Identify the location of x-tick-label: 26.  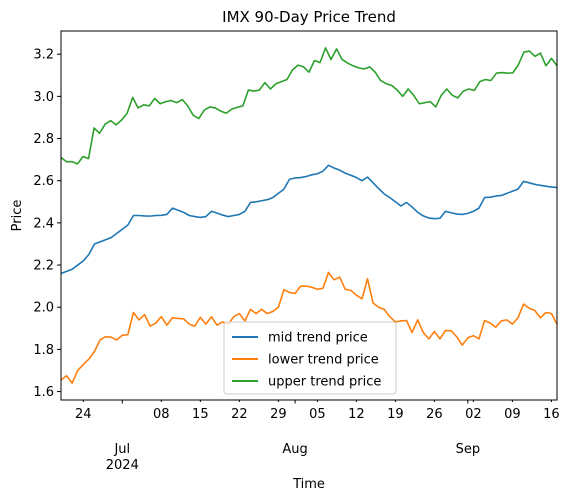
(434, 414).